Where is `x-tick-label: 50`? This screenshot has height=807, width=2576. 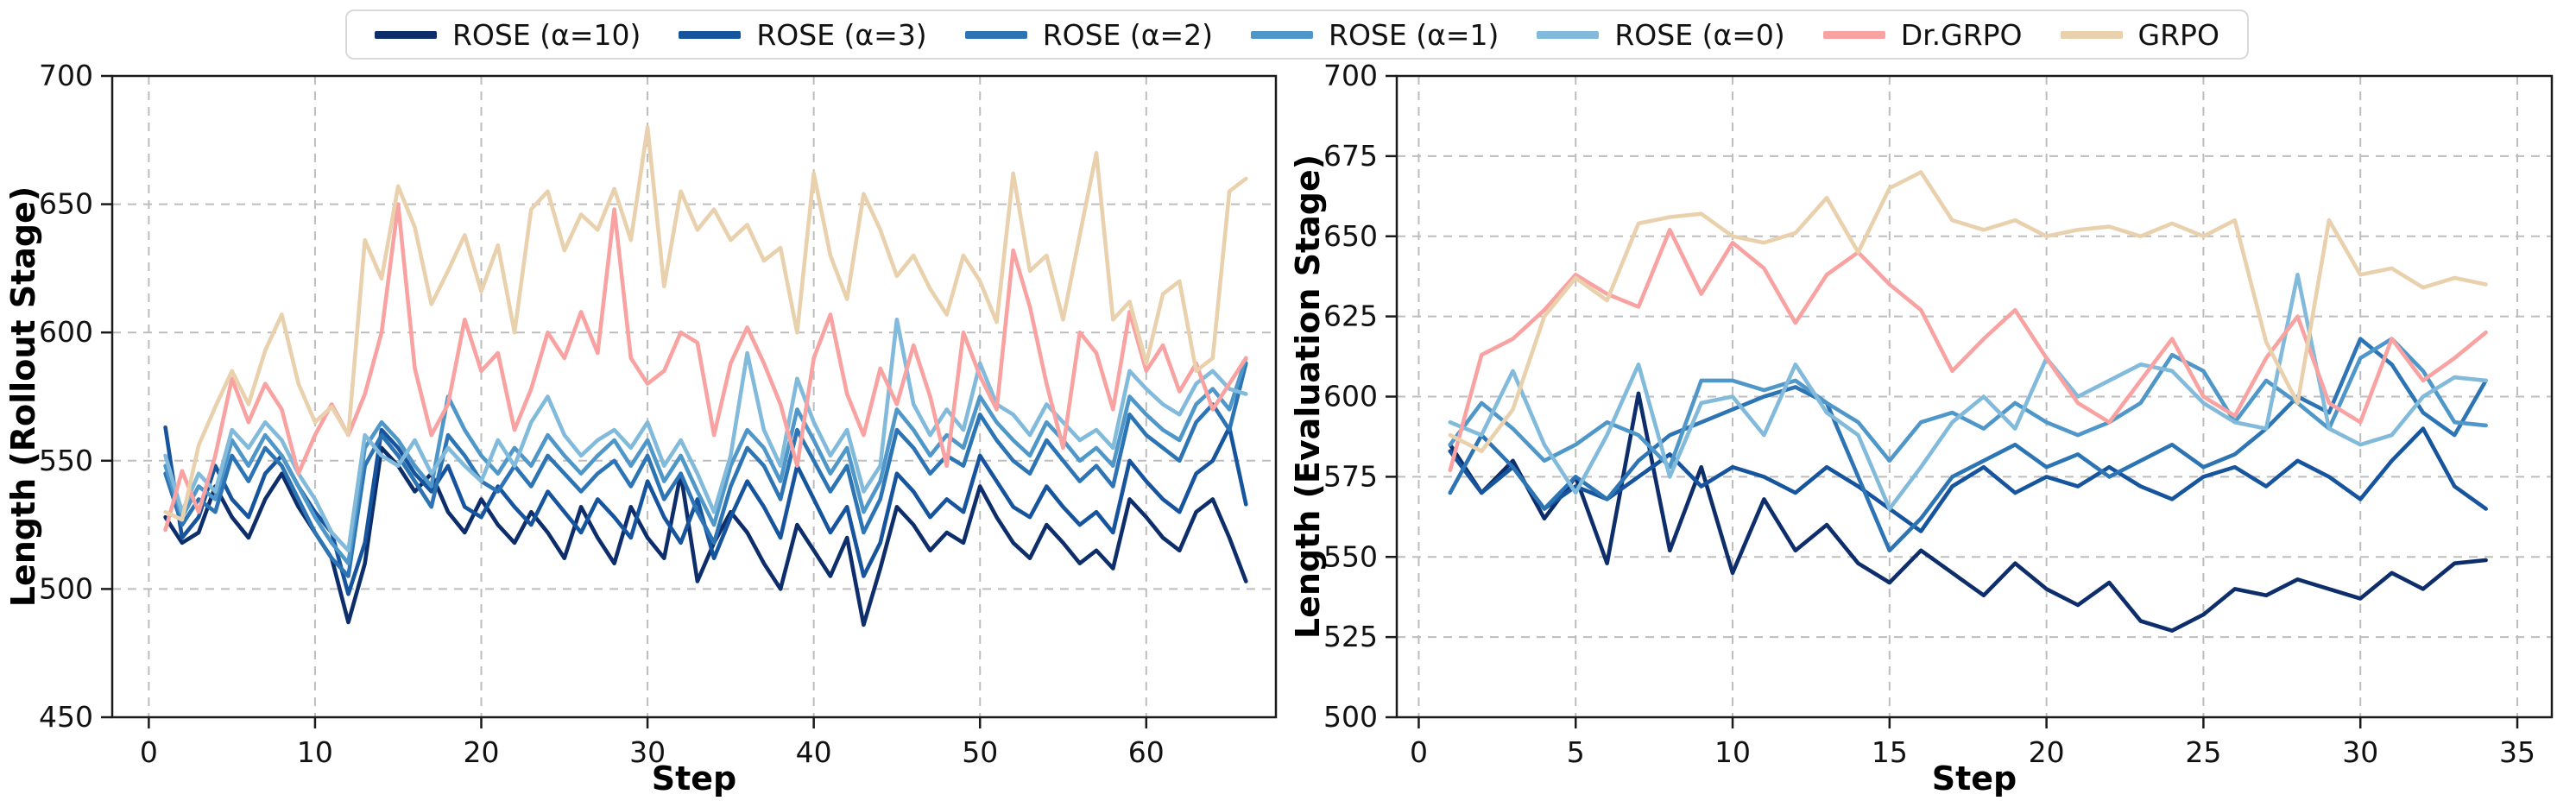
x-tick-label: 50 is located at coordinates (980, 752).